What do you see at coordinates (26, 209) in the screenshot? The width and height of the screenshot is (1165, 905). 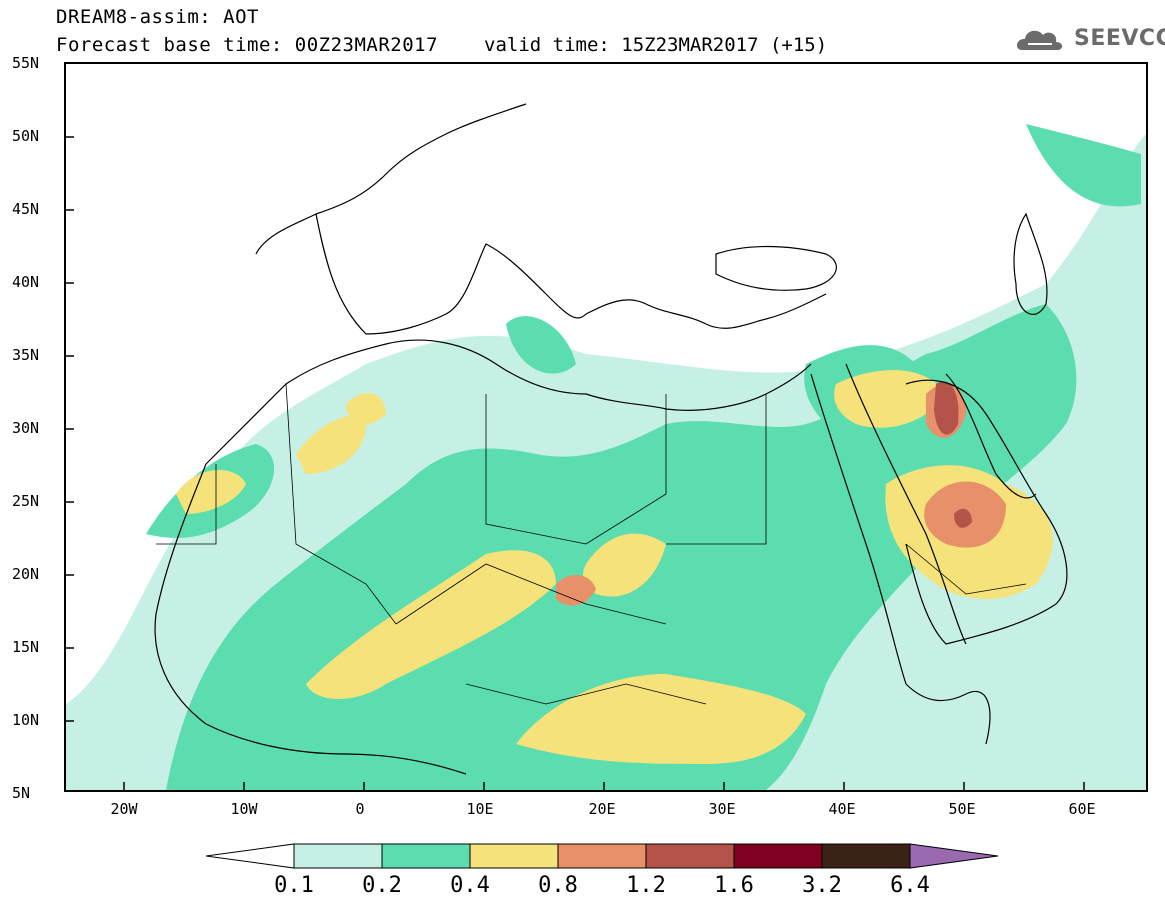 I see `lat-label: 45N` at bounding box center [26, 209].